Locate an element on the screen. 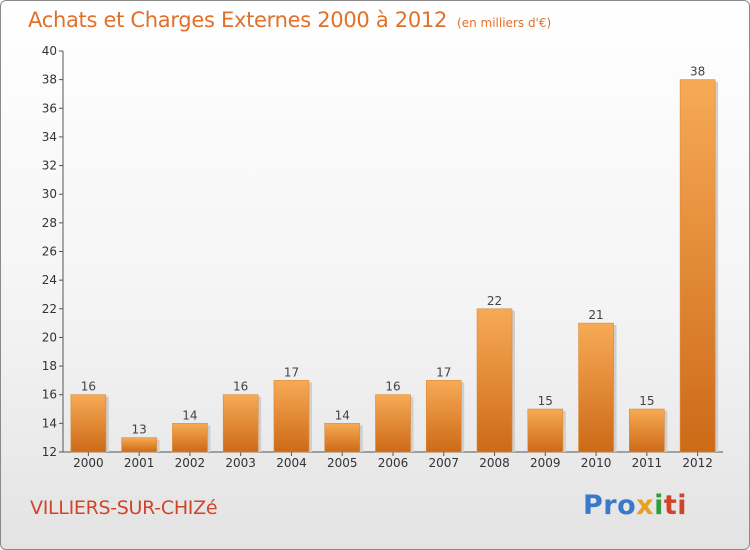  y-tick-label: 12 is located at coordinates (49, 452).